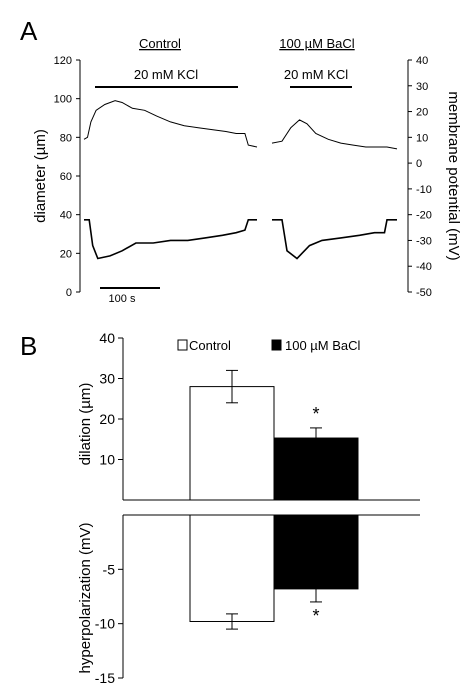 The width and height of the screenshot is (470, 688). Describe the element at coordinates (170, 124) in the screenshot. I see `trace-control-diameter` at that location.